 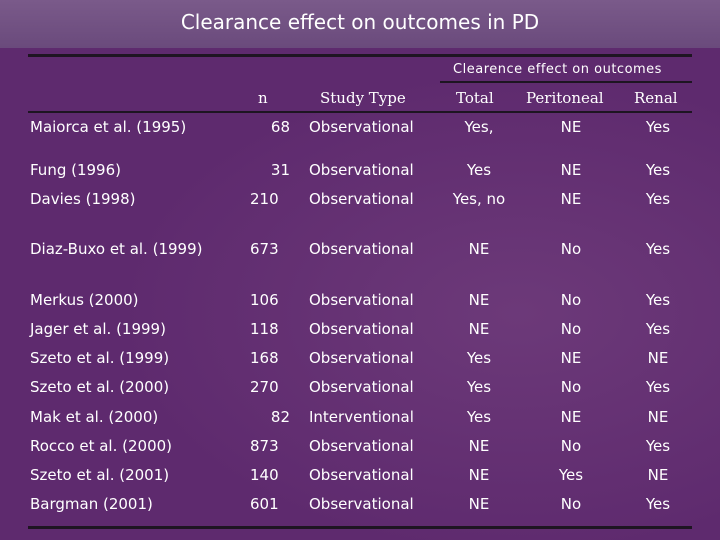 What do you see at coordinates (360, 112) in the screenshot?
I see `header-rule` at bounding box center [360, 112].